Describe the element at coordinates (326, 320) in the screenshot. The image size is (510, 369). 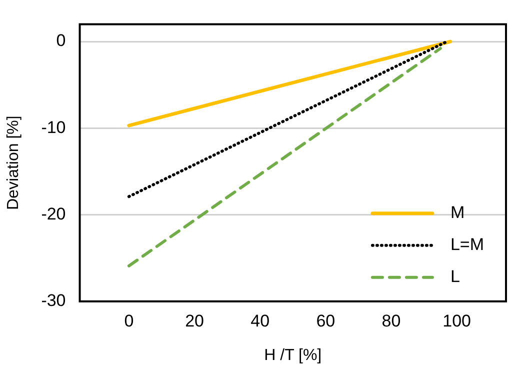
I see `x-tick-label: 60` at that location.